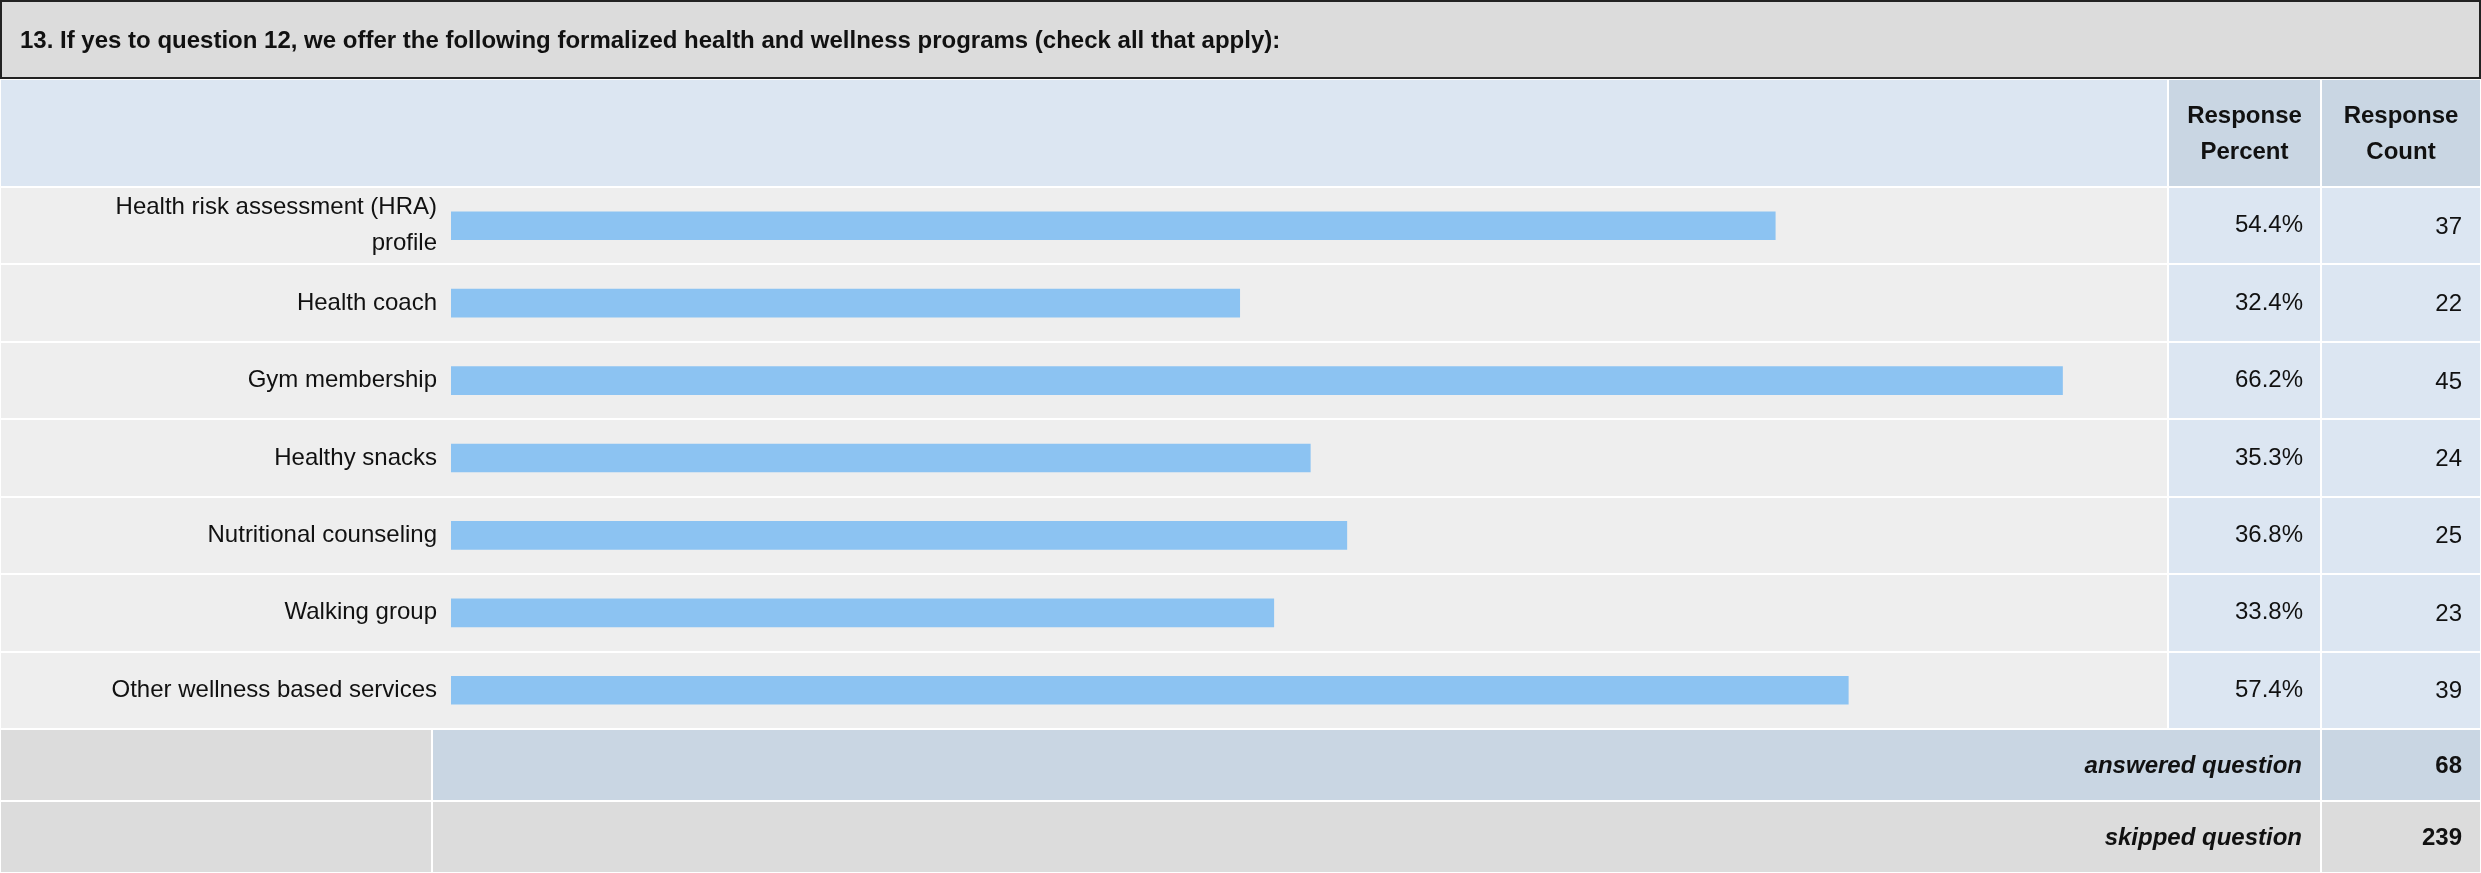 This screenshot has height=873, width=2481. What do you see at coordinates (274, 688) in the screenshot?
I see `y-tick-label: Other wellness based services` at bounding box center [274, 688].